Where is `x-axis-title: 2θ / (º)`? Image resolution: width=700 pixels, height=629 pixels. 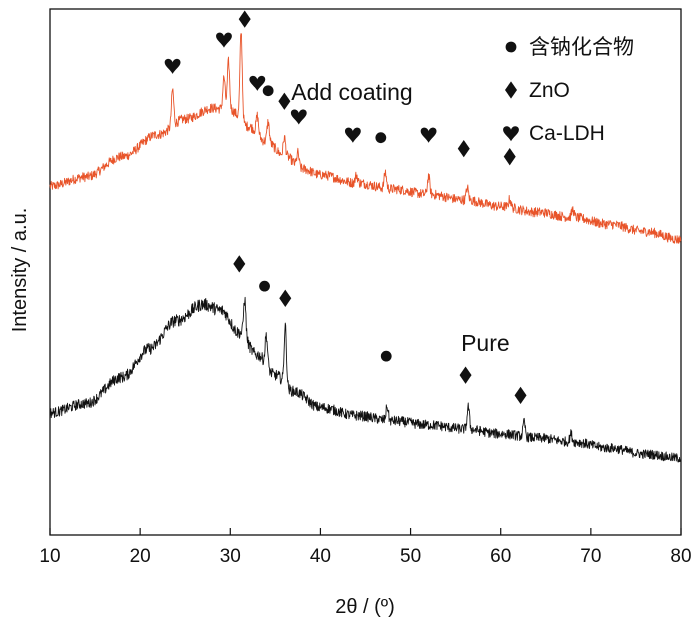 x-axis-title: 2θ / (º) is located at coordinates (365, 607).